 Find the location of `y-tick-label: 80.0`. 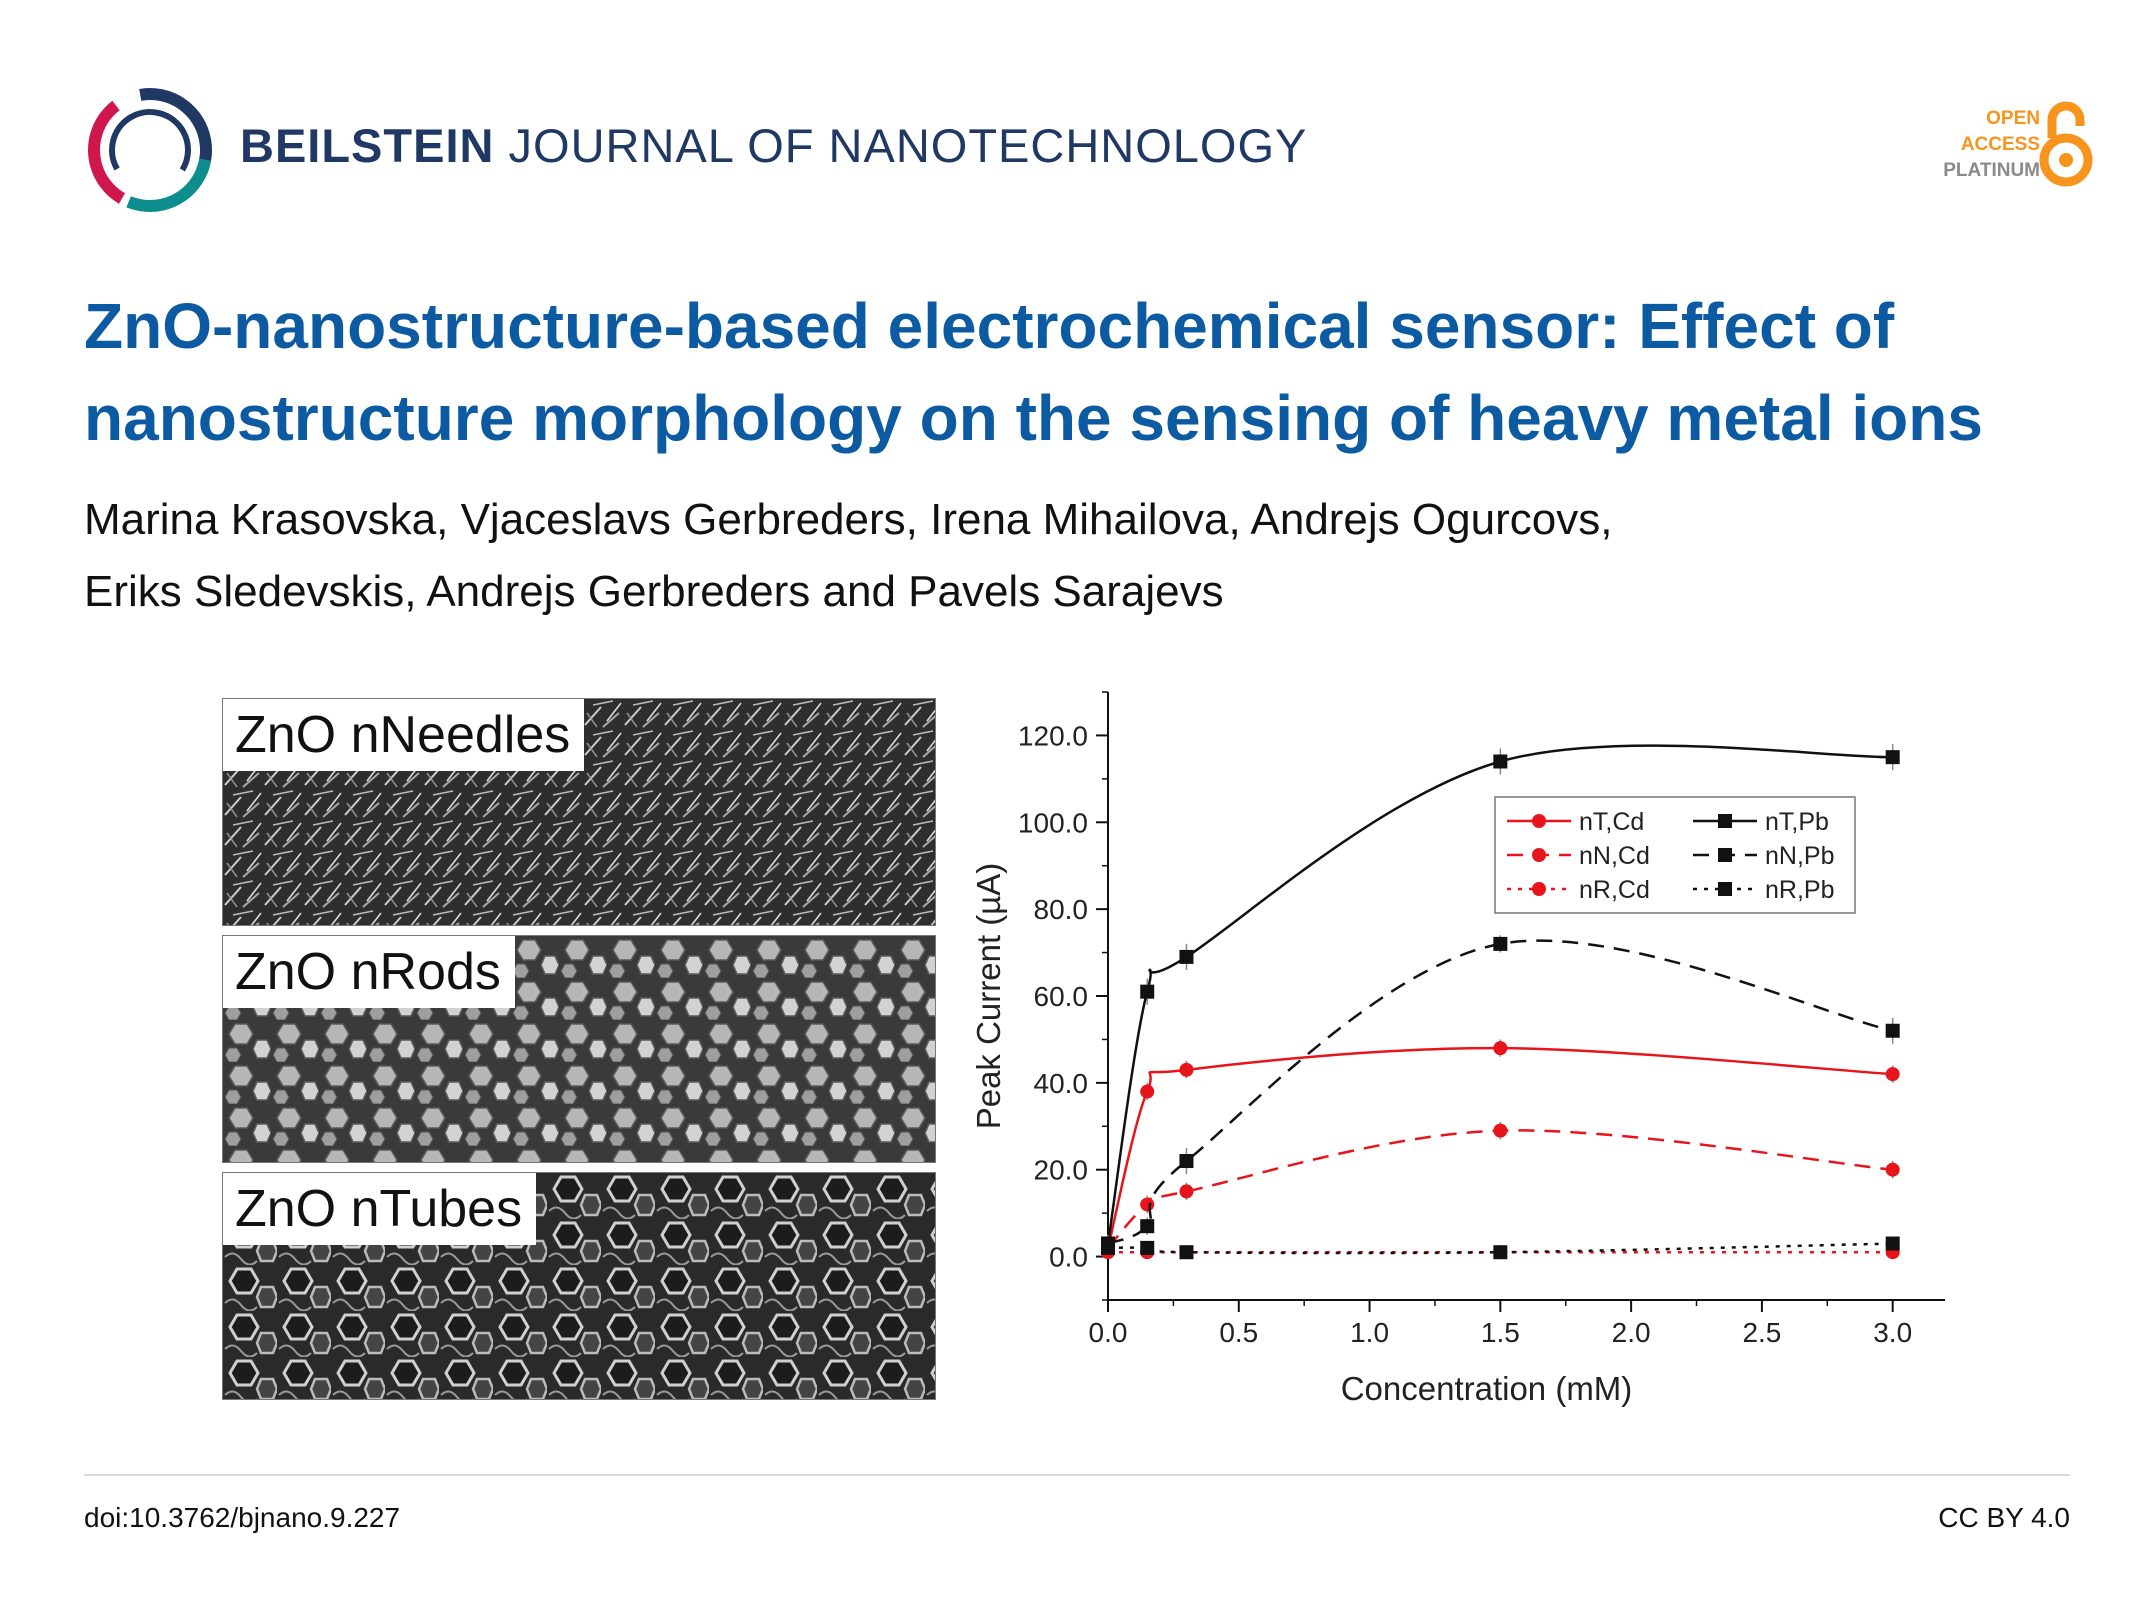

y-tick-label: 80.0 is located at coordinates (1061, 909).